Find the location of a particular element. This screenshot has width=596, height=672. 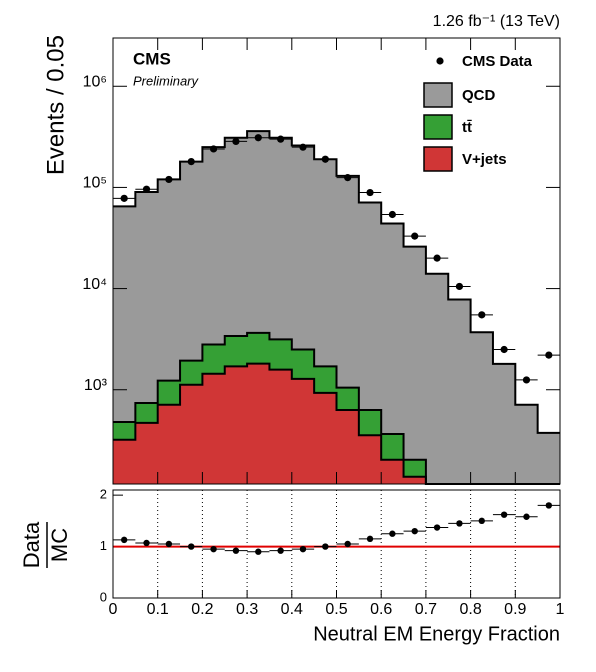

x-tick-label: 0.2 is located at coordinates (202, 609).